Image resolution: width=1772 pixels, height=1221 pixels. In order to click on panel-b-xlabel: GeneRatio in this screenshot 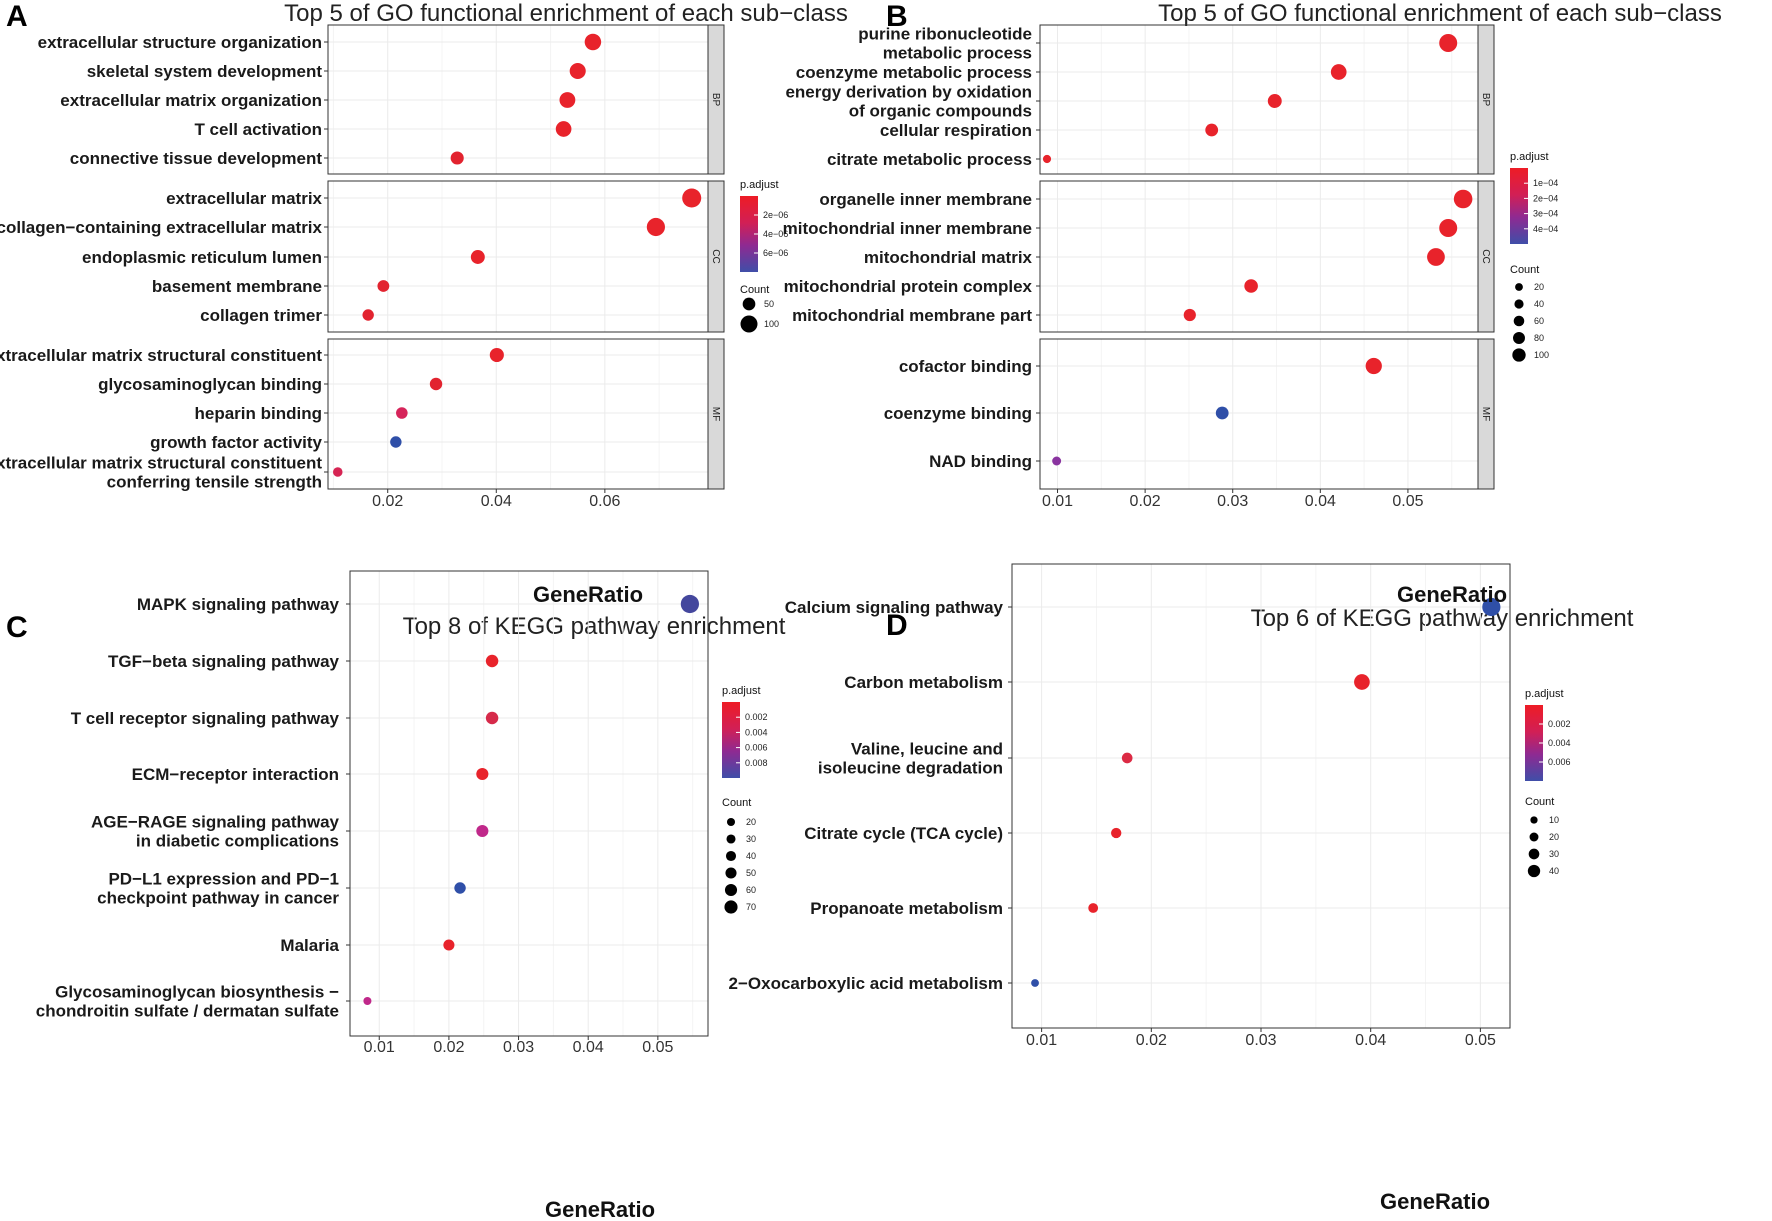, I will do `click(1452, 594)`.